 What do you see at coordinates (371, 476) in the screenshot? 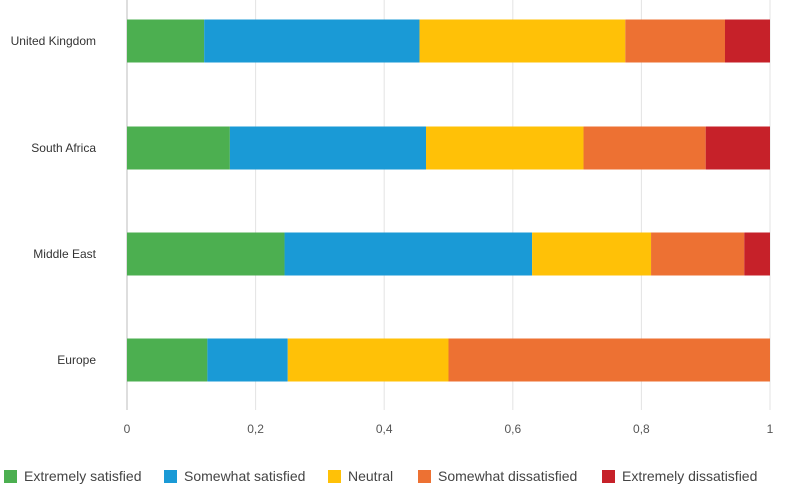
I see `legend-label: Neutral` at bounding box center [371, 476].